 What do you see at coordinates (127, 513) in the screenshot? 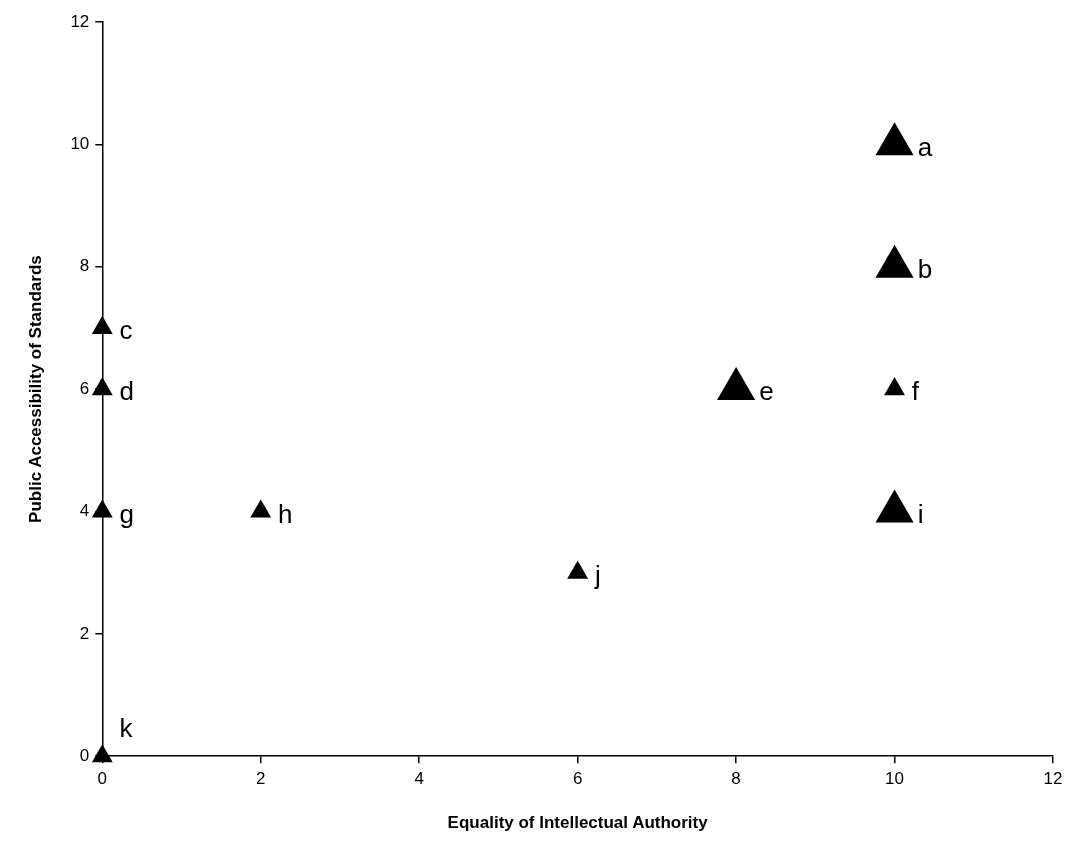
I see `annotation: g` at bounding box center [127, 513].